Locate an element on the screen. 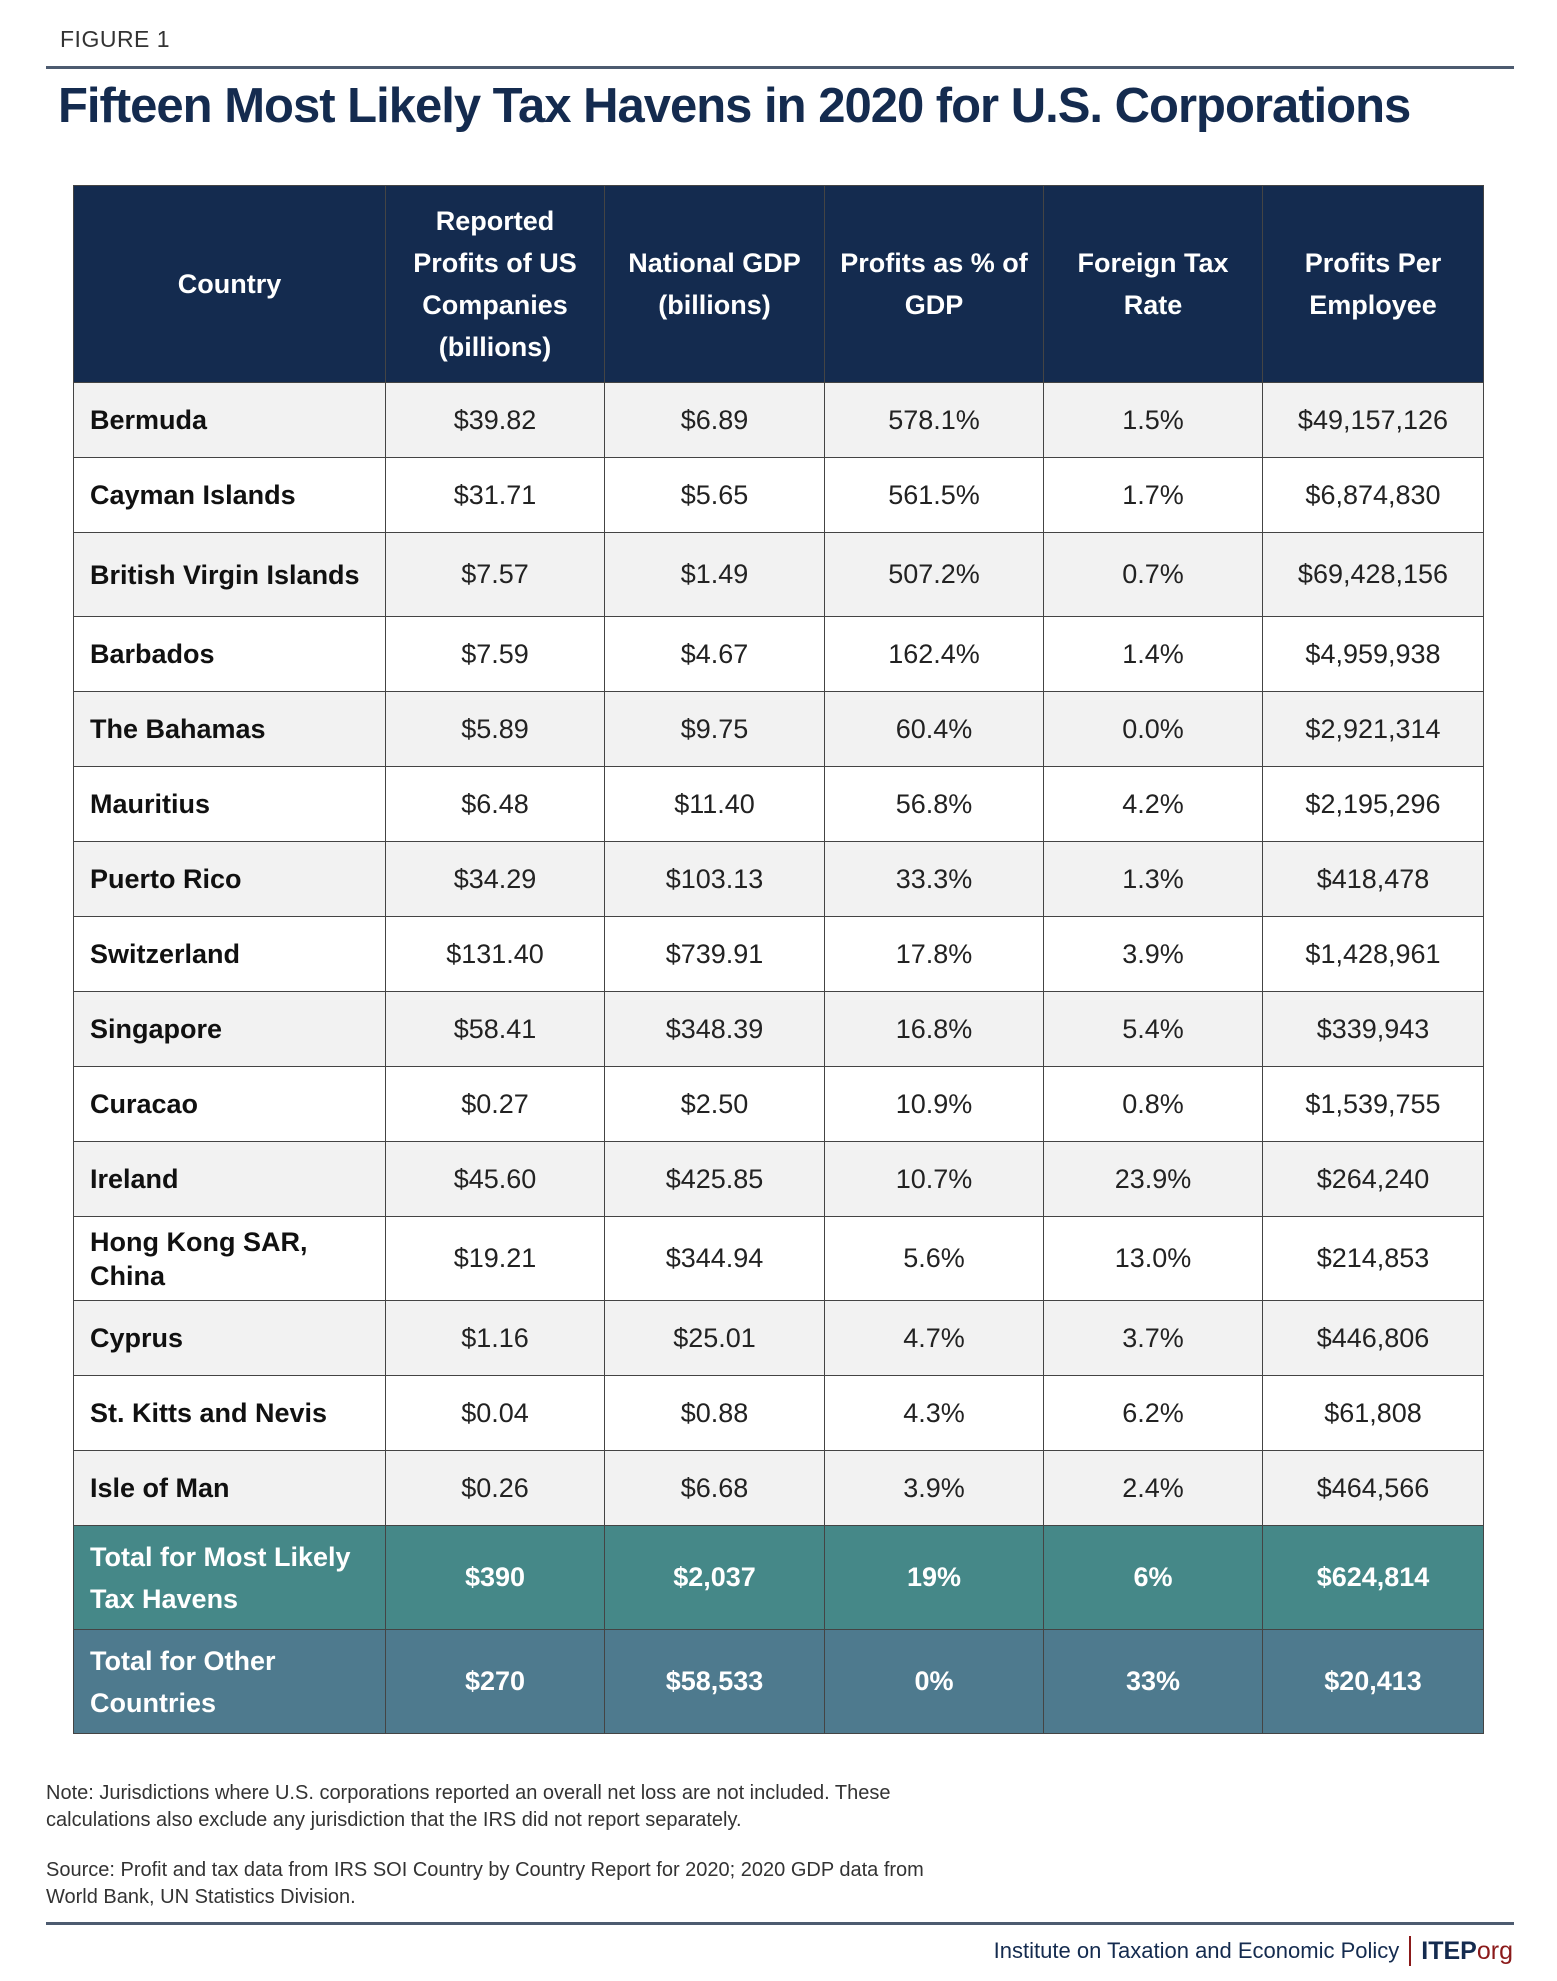 The width and height of the screenshot is (1557, 1981). value-cell: $131.40 is located at coordinates (495, 954).